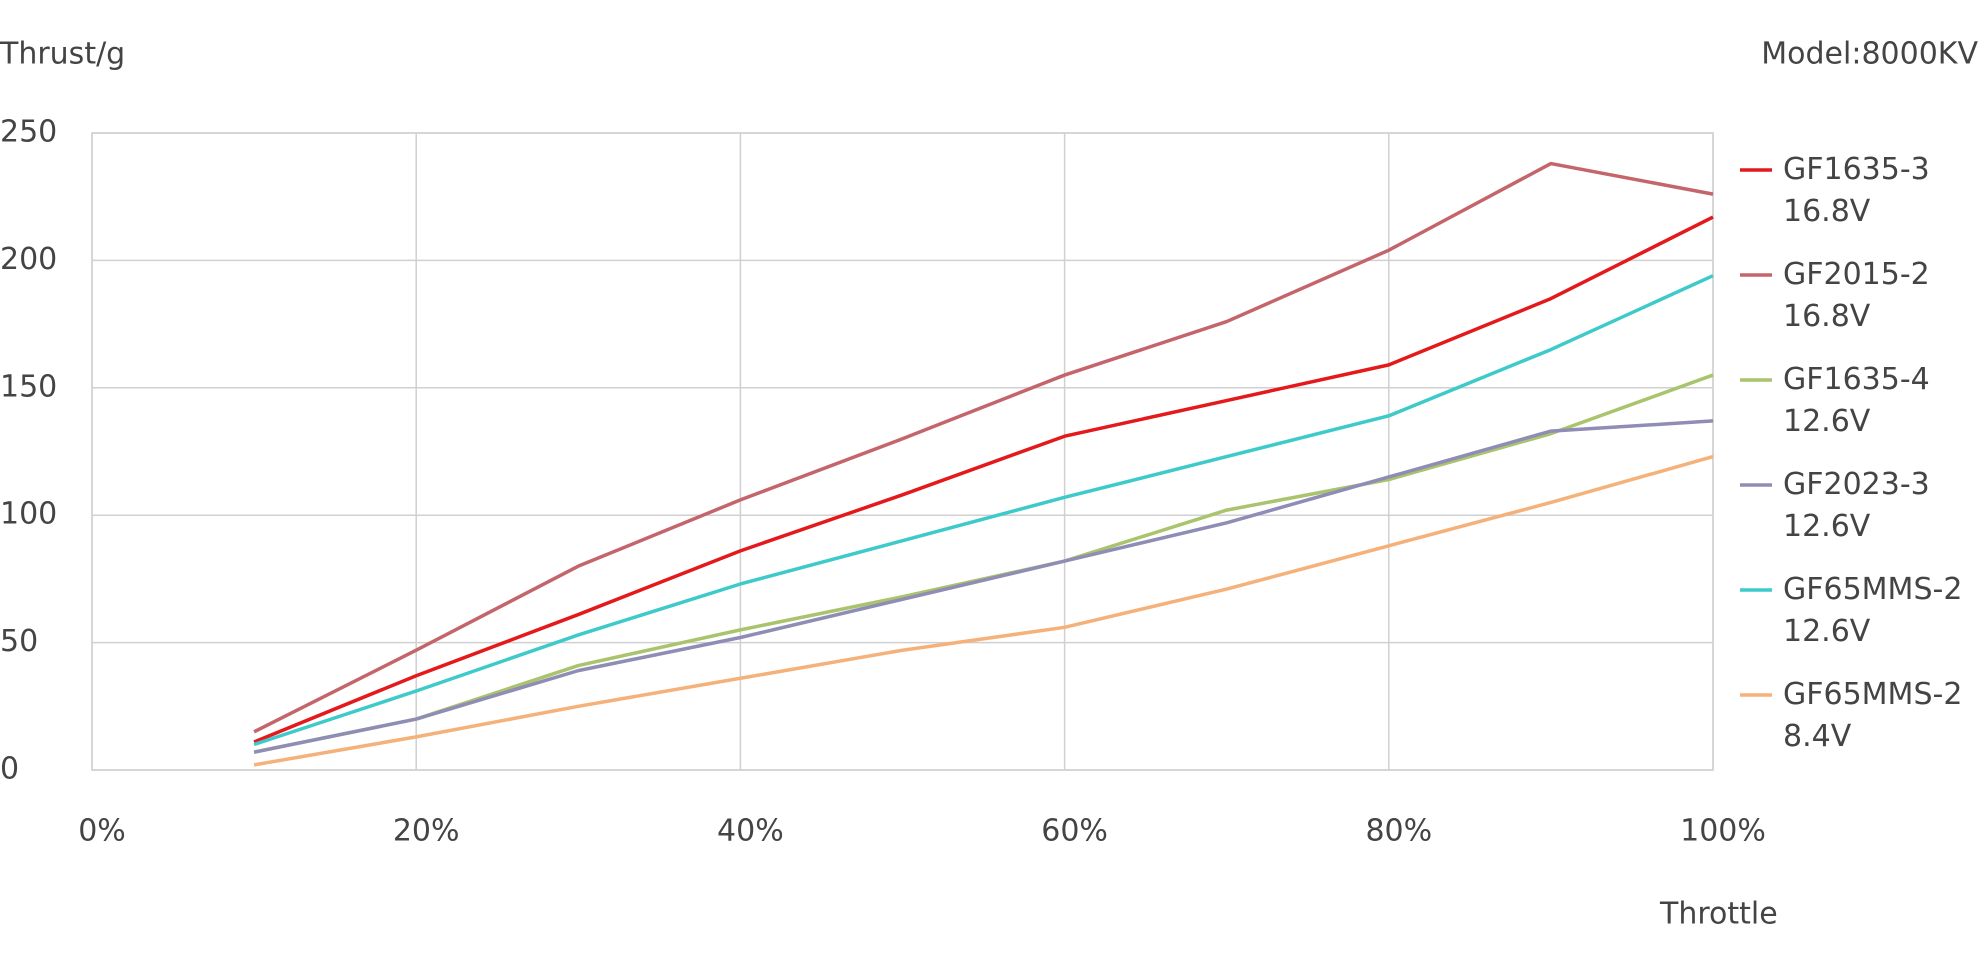 This screenshot has width=1980, height=954. Describe the element at coordinates (750, 831) in the screenshot. I see `x-tick-label: 40%` at that location.